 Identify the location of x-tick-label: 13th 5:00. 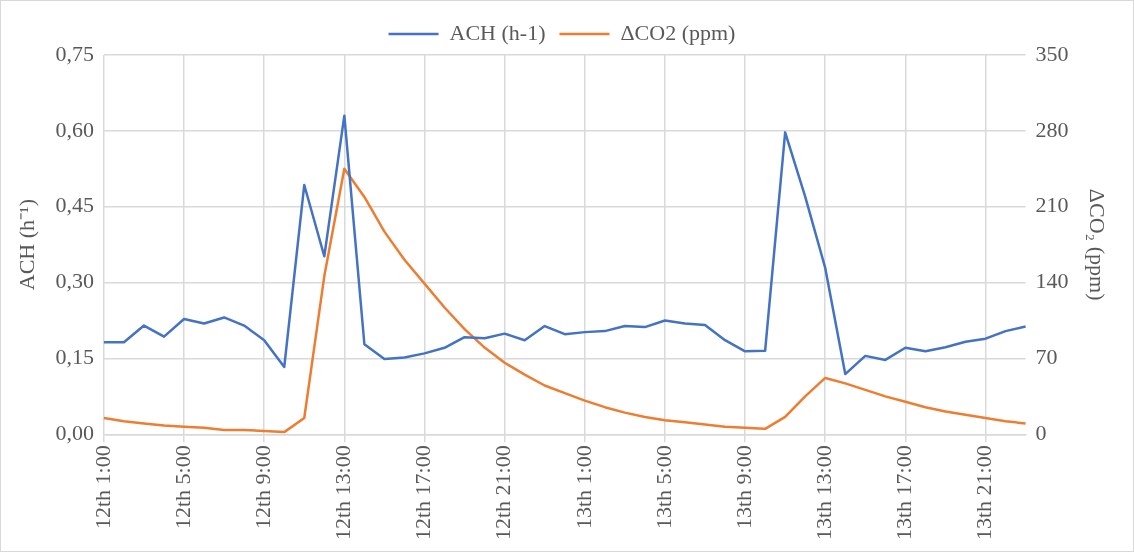
(663, 487).